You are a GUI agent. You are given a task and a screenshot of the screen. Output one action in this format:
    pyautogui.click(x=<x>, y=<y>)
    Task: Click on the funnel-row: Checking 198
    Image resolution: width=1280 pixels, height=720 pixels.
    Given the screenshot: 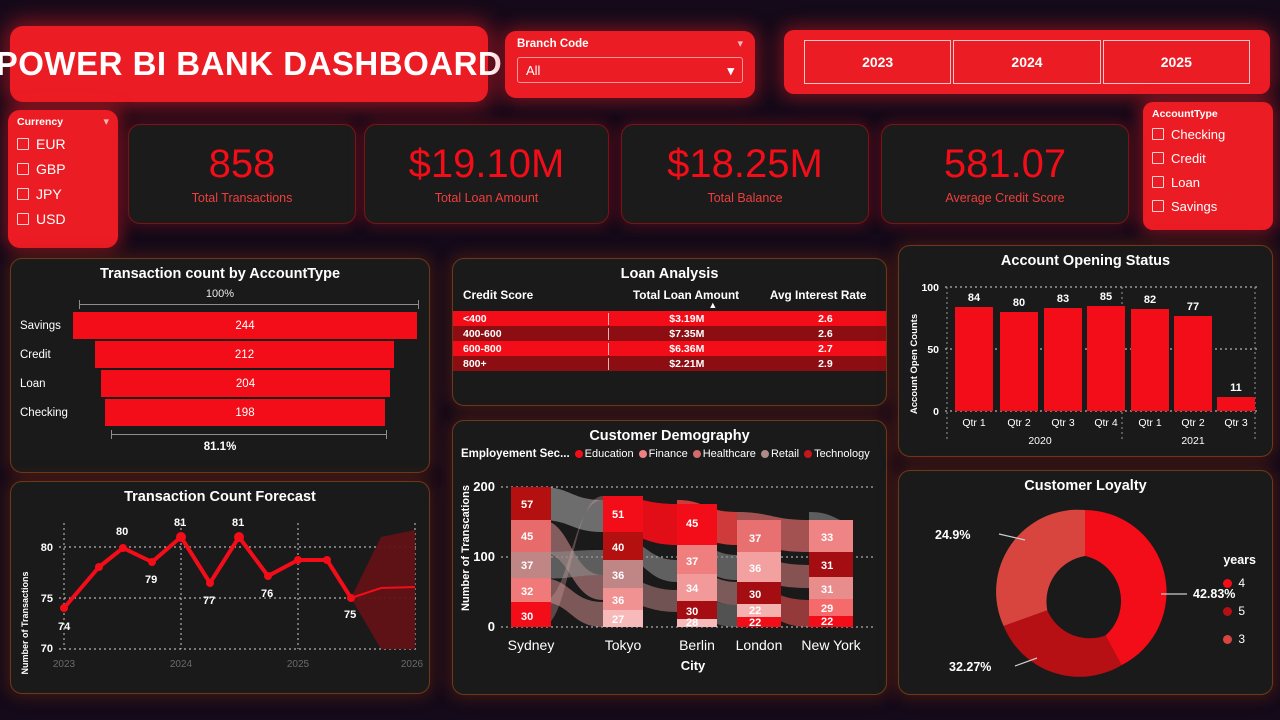 What is the action you would take?
    pyautogui.click(x=220, y=412)
    